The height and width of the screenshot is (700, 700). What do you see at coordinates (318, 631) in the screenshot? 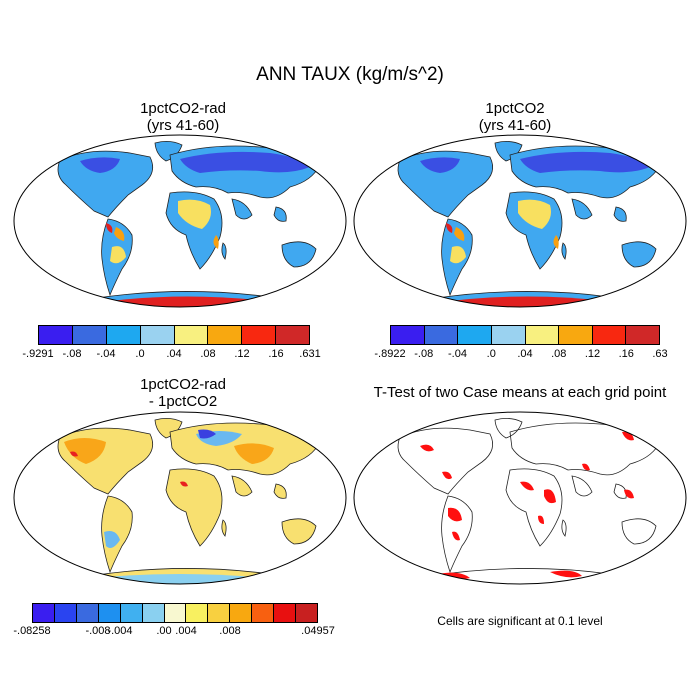
I see `colorbar-tick-label: .04957` at bounding box center [318, 631].